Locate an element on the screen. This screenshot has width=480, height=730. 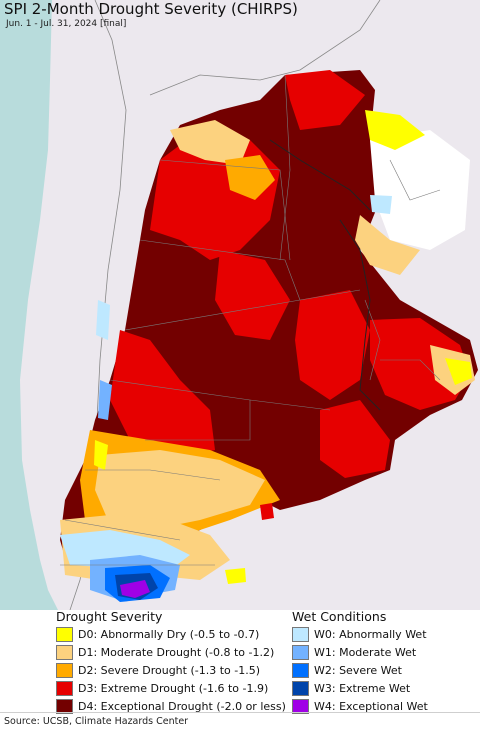
legend-label-d4: D4: Exceptional Drought (-2.0 or less) is located at coordinates (182, 706).